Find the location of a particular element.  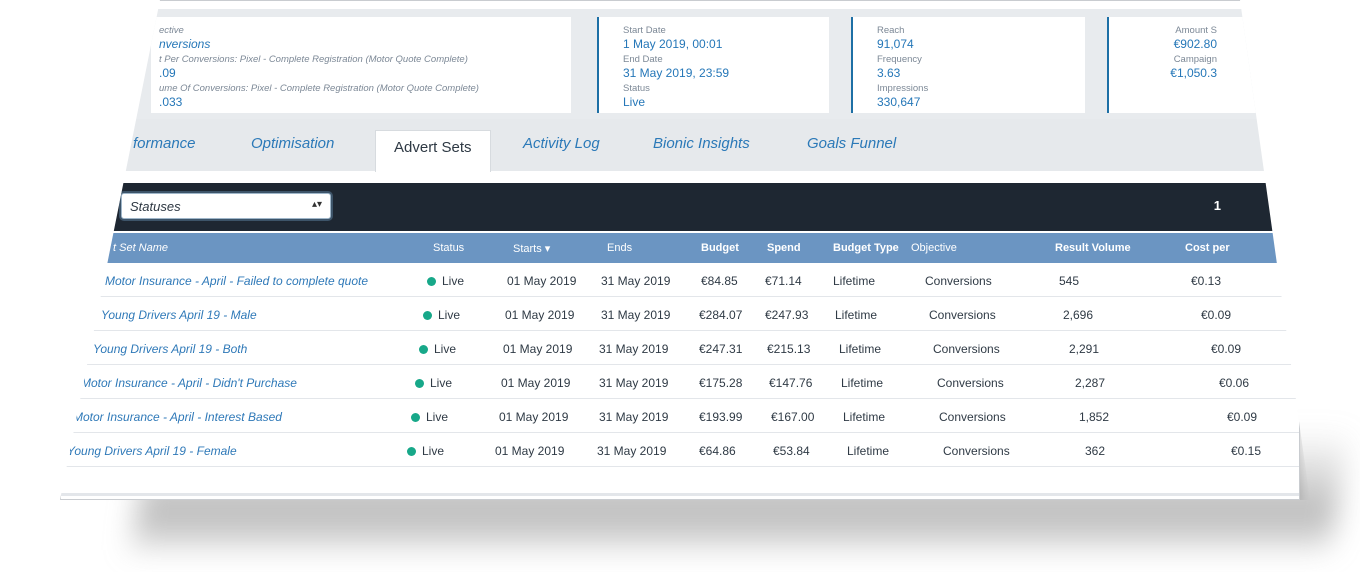

impressions-label: Impressions is located at coordinates (903, 88).